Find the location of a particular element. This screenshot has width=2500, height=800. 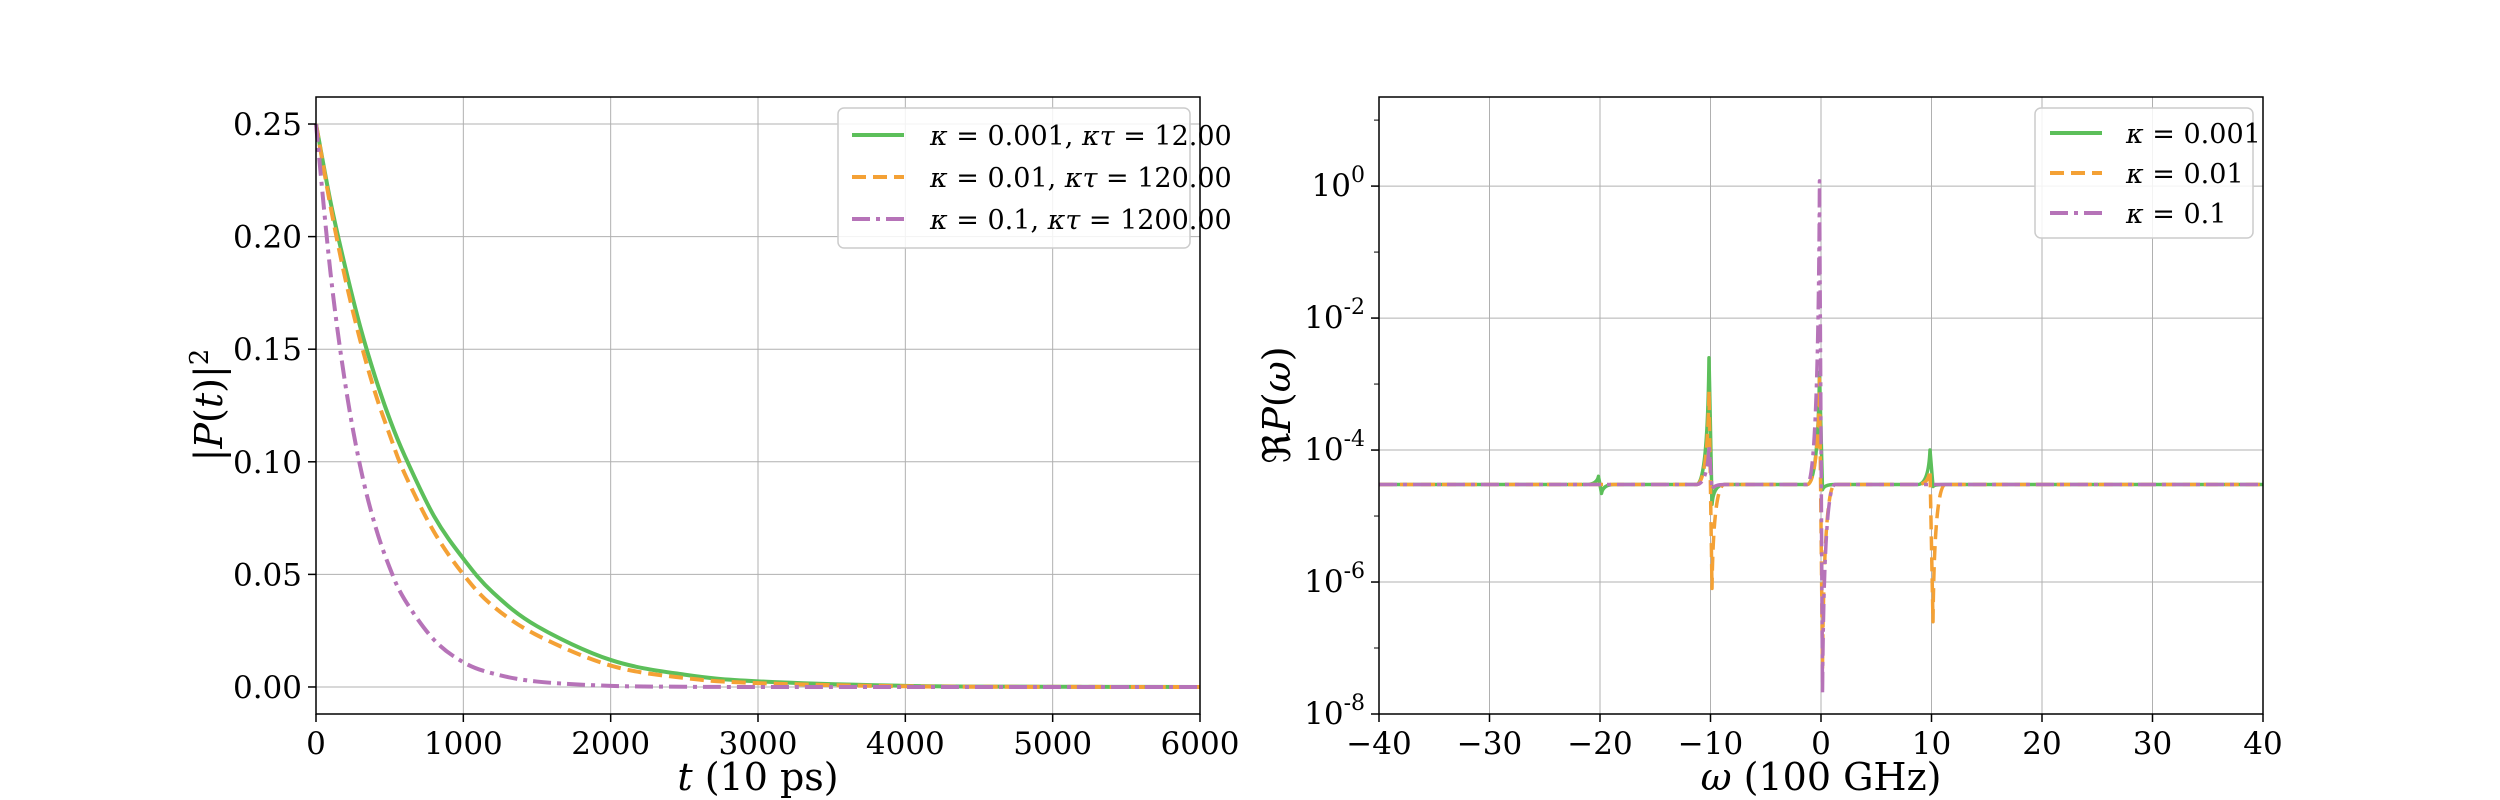

left-chart-xlabel: t (10 ps) is located at coordinates (757, 777).